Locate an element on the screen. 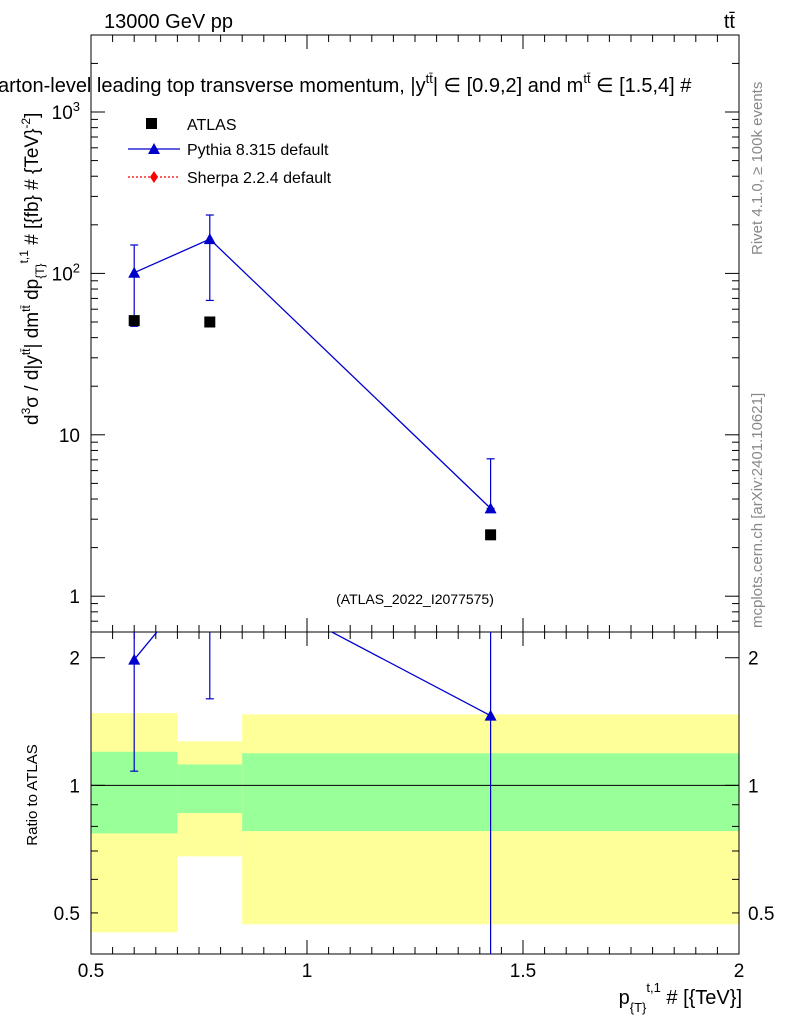  ylabel-d3: d is located at coordinates (32, 419).